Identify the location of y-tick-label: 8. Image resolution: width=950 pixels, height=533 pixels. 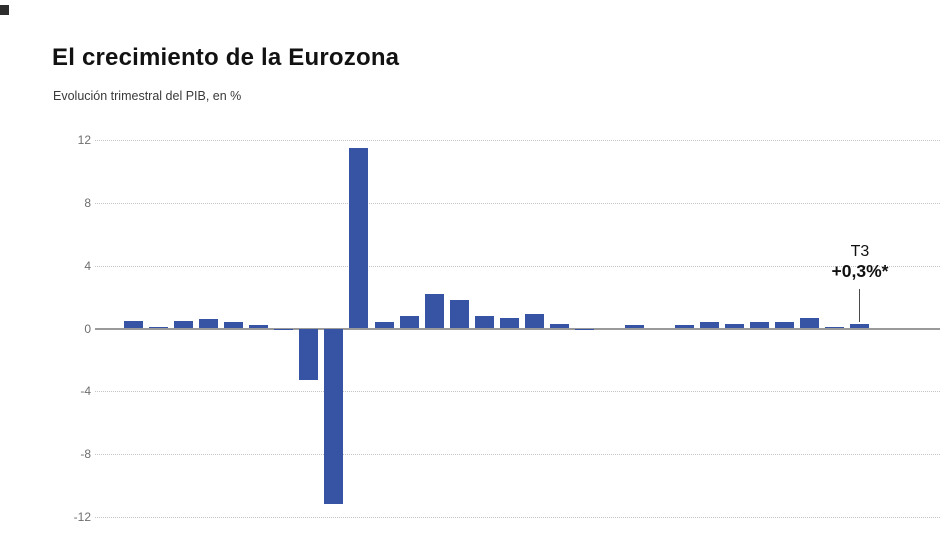
(87, 203).